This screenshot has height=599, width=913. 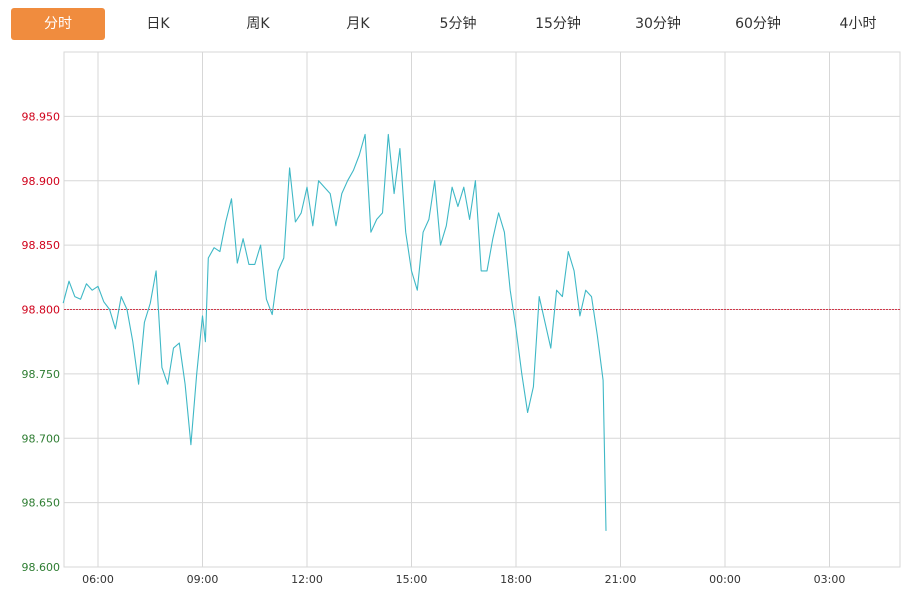 What do you see at coordinates (58, 24) in the screenshot?
I see `tab-intraday: 分时` at bounding box center [58, 24].